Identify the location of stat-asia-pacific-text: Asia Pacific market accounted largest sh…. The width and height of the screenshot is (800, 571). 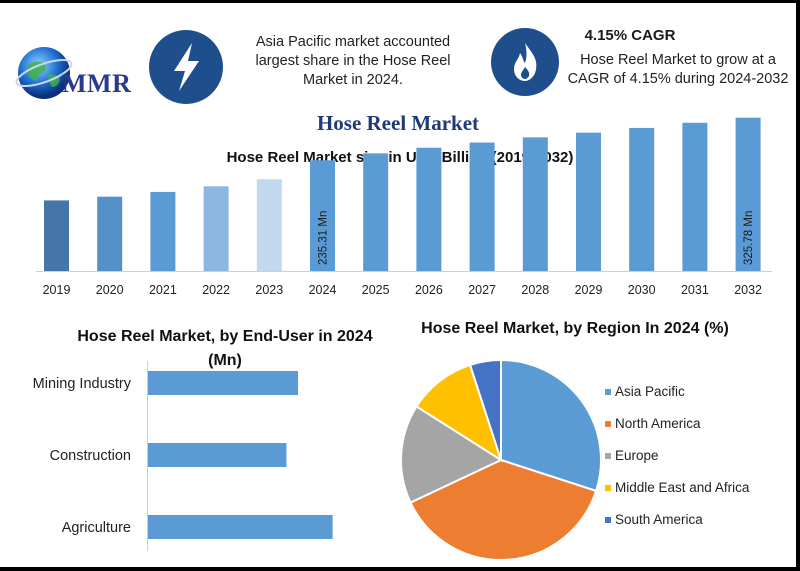
(353, 61).